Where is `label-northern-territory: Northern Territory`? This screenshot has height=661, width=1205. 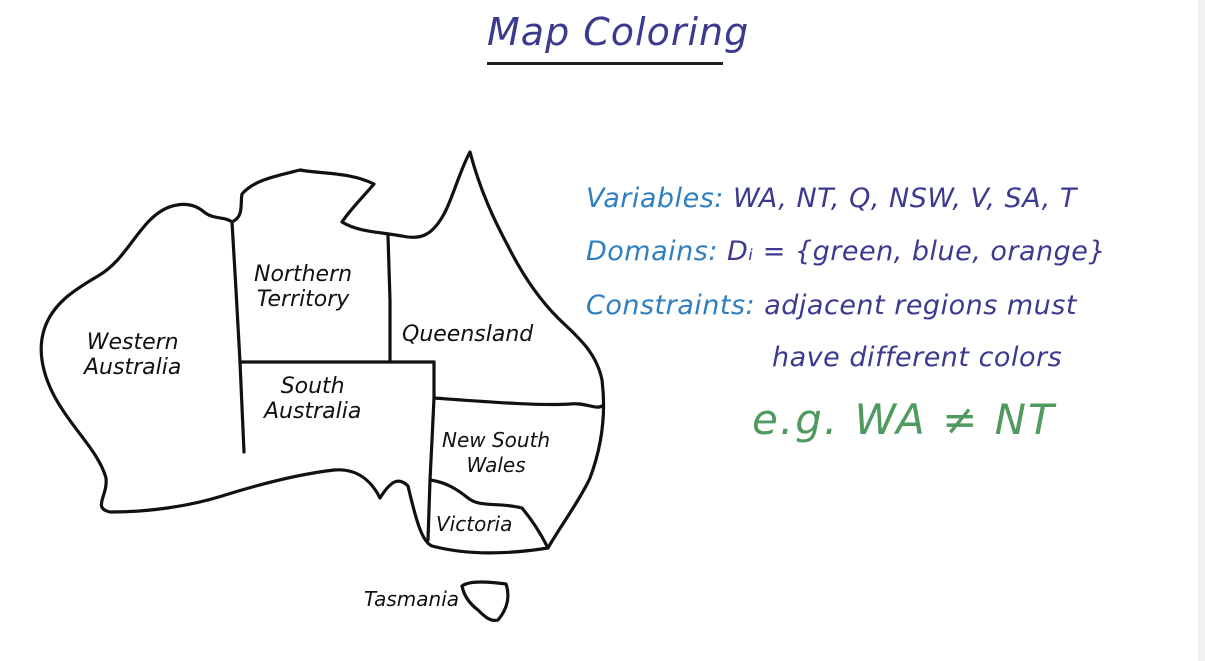
label-northern-territory: Northern Territory is located at coordinates (303, 287).